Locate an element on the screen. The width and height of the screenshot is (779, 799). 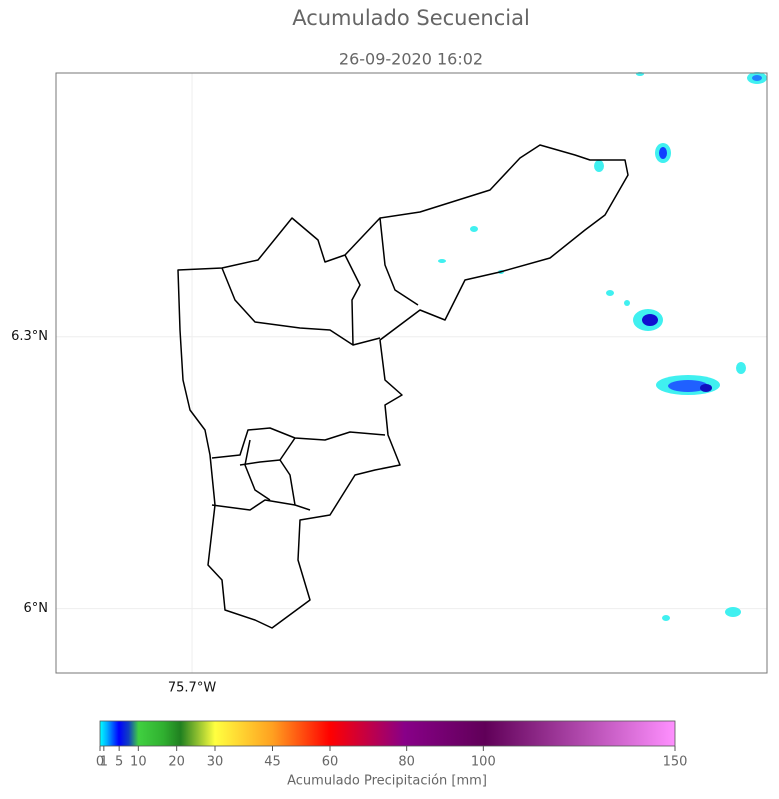
colorbar-tick-label: 10 is located at coordinates (138, 762).